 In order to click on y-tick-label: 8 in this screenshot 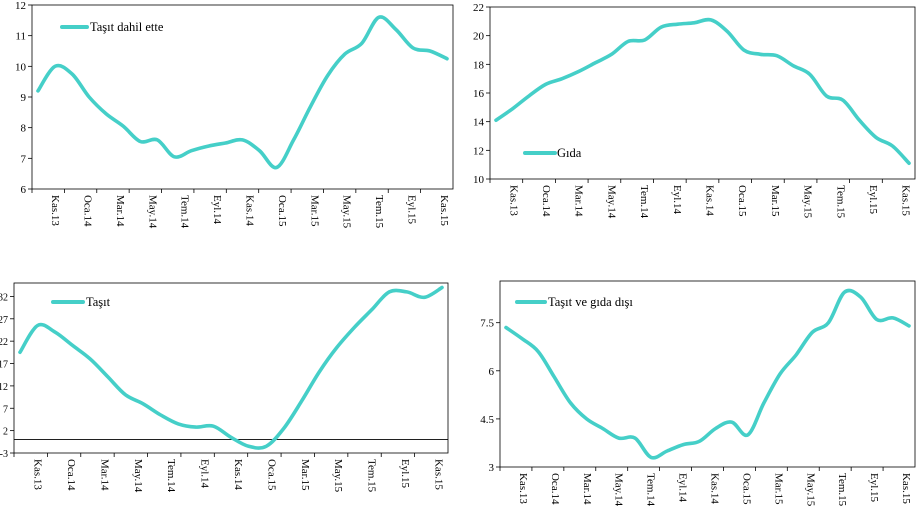, I will do `click(24, 129)`.